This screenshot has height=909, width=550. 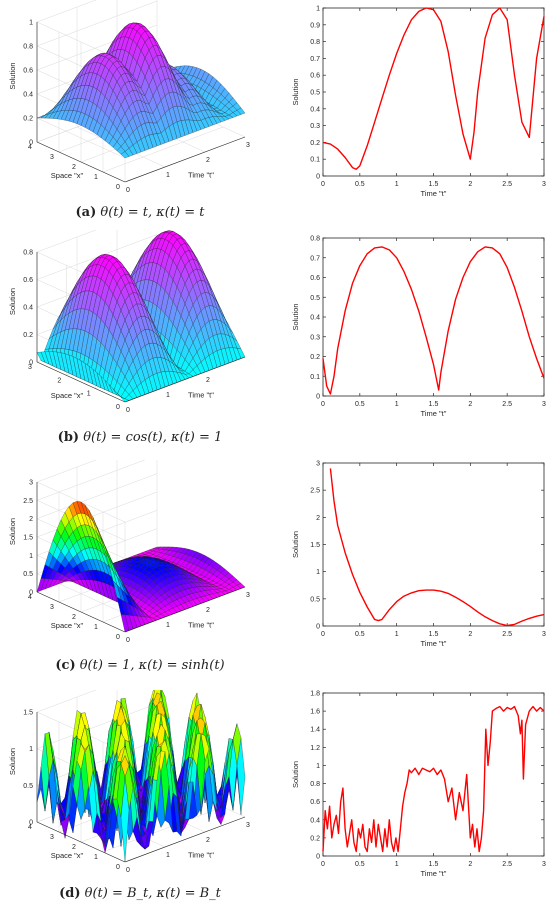 I want to click on caption-a-text: θ(t) = t, κ(t) = t, so click(x=152, y=212).